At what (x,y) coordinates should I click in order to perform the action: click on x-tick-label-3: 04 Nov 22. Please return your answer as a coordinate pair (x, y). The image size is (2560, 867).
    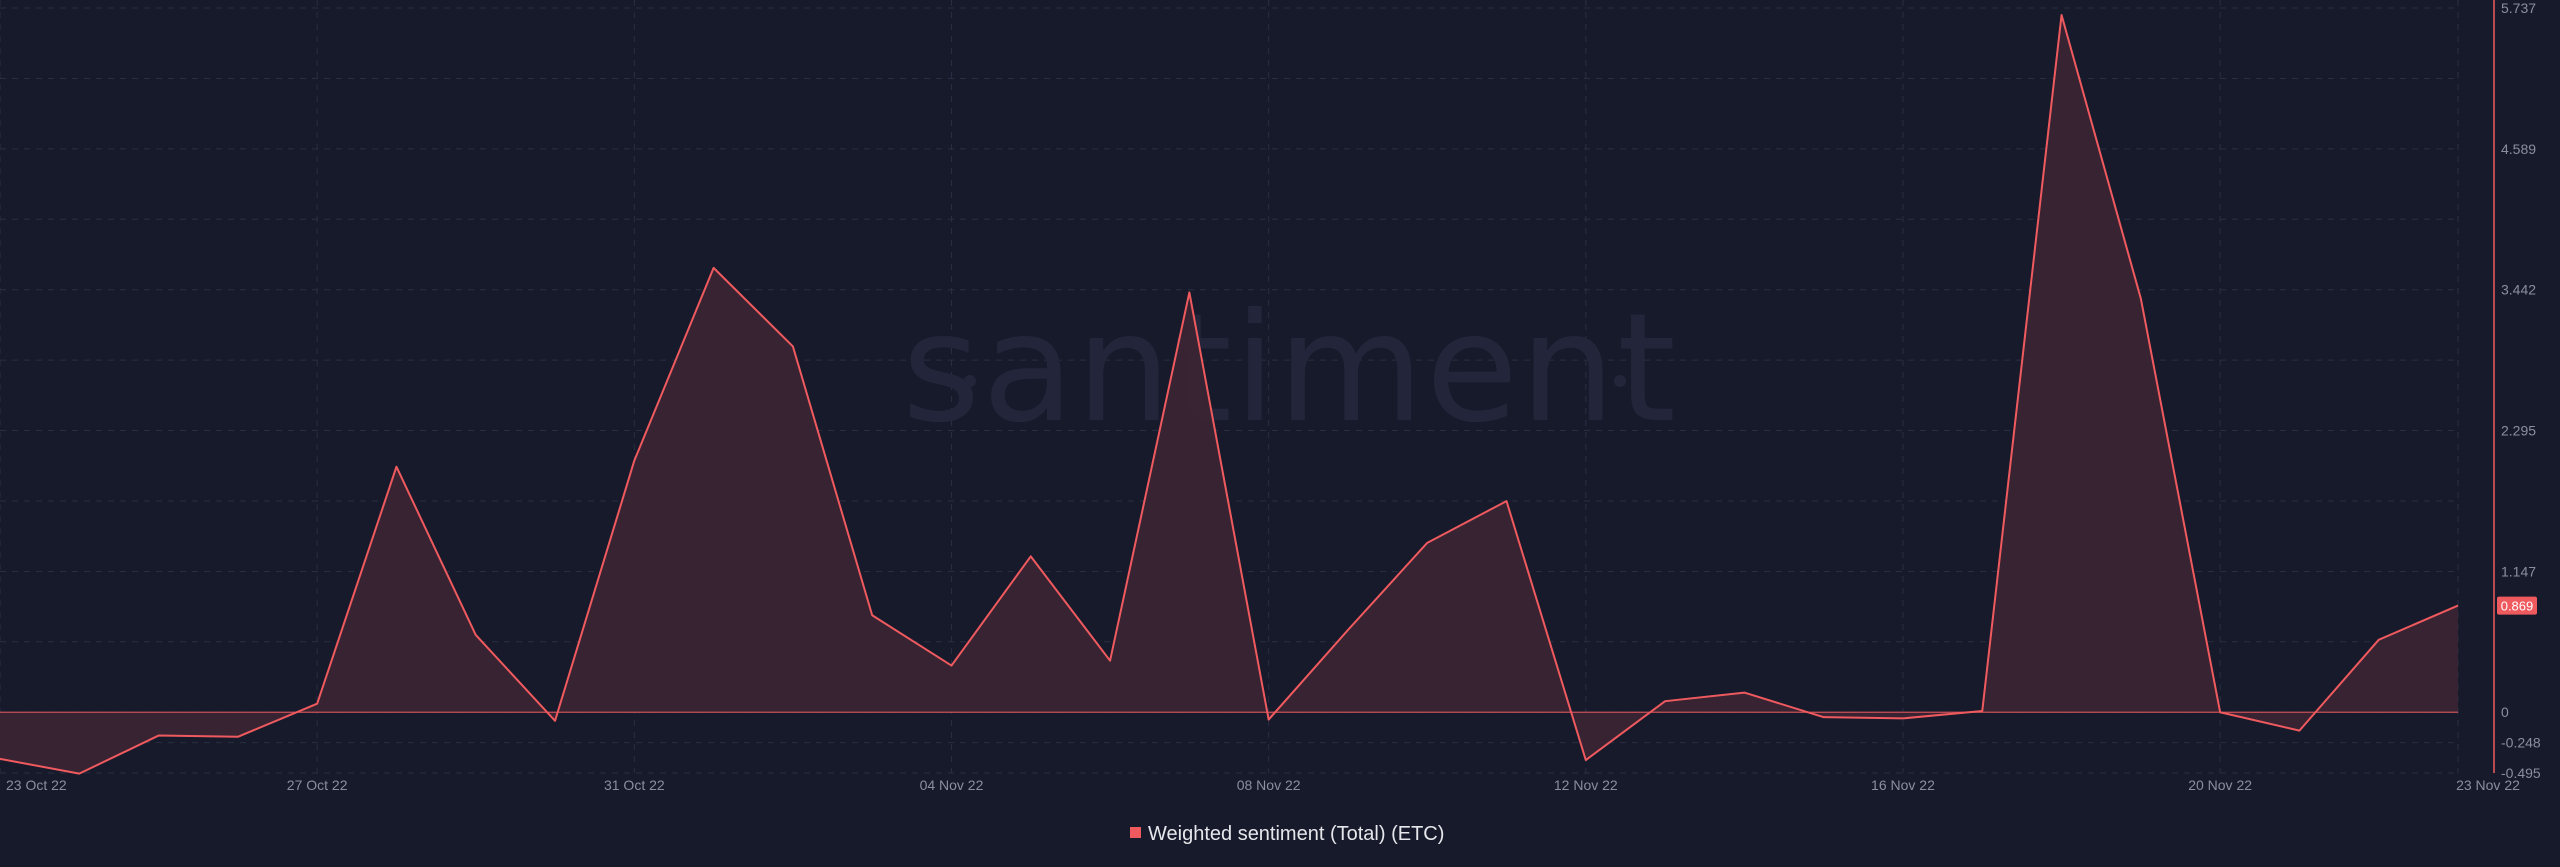
    Looking at the image, I should click on (952, 785).